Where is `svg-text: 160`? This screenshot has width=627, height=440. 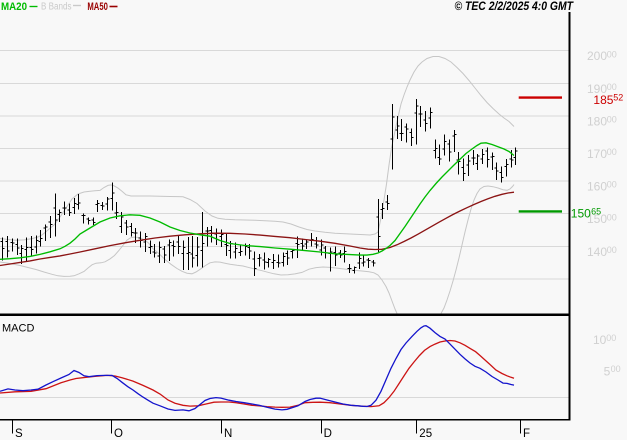 svg-text: 160 is located at coordinates (597, 187).